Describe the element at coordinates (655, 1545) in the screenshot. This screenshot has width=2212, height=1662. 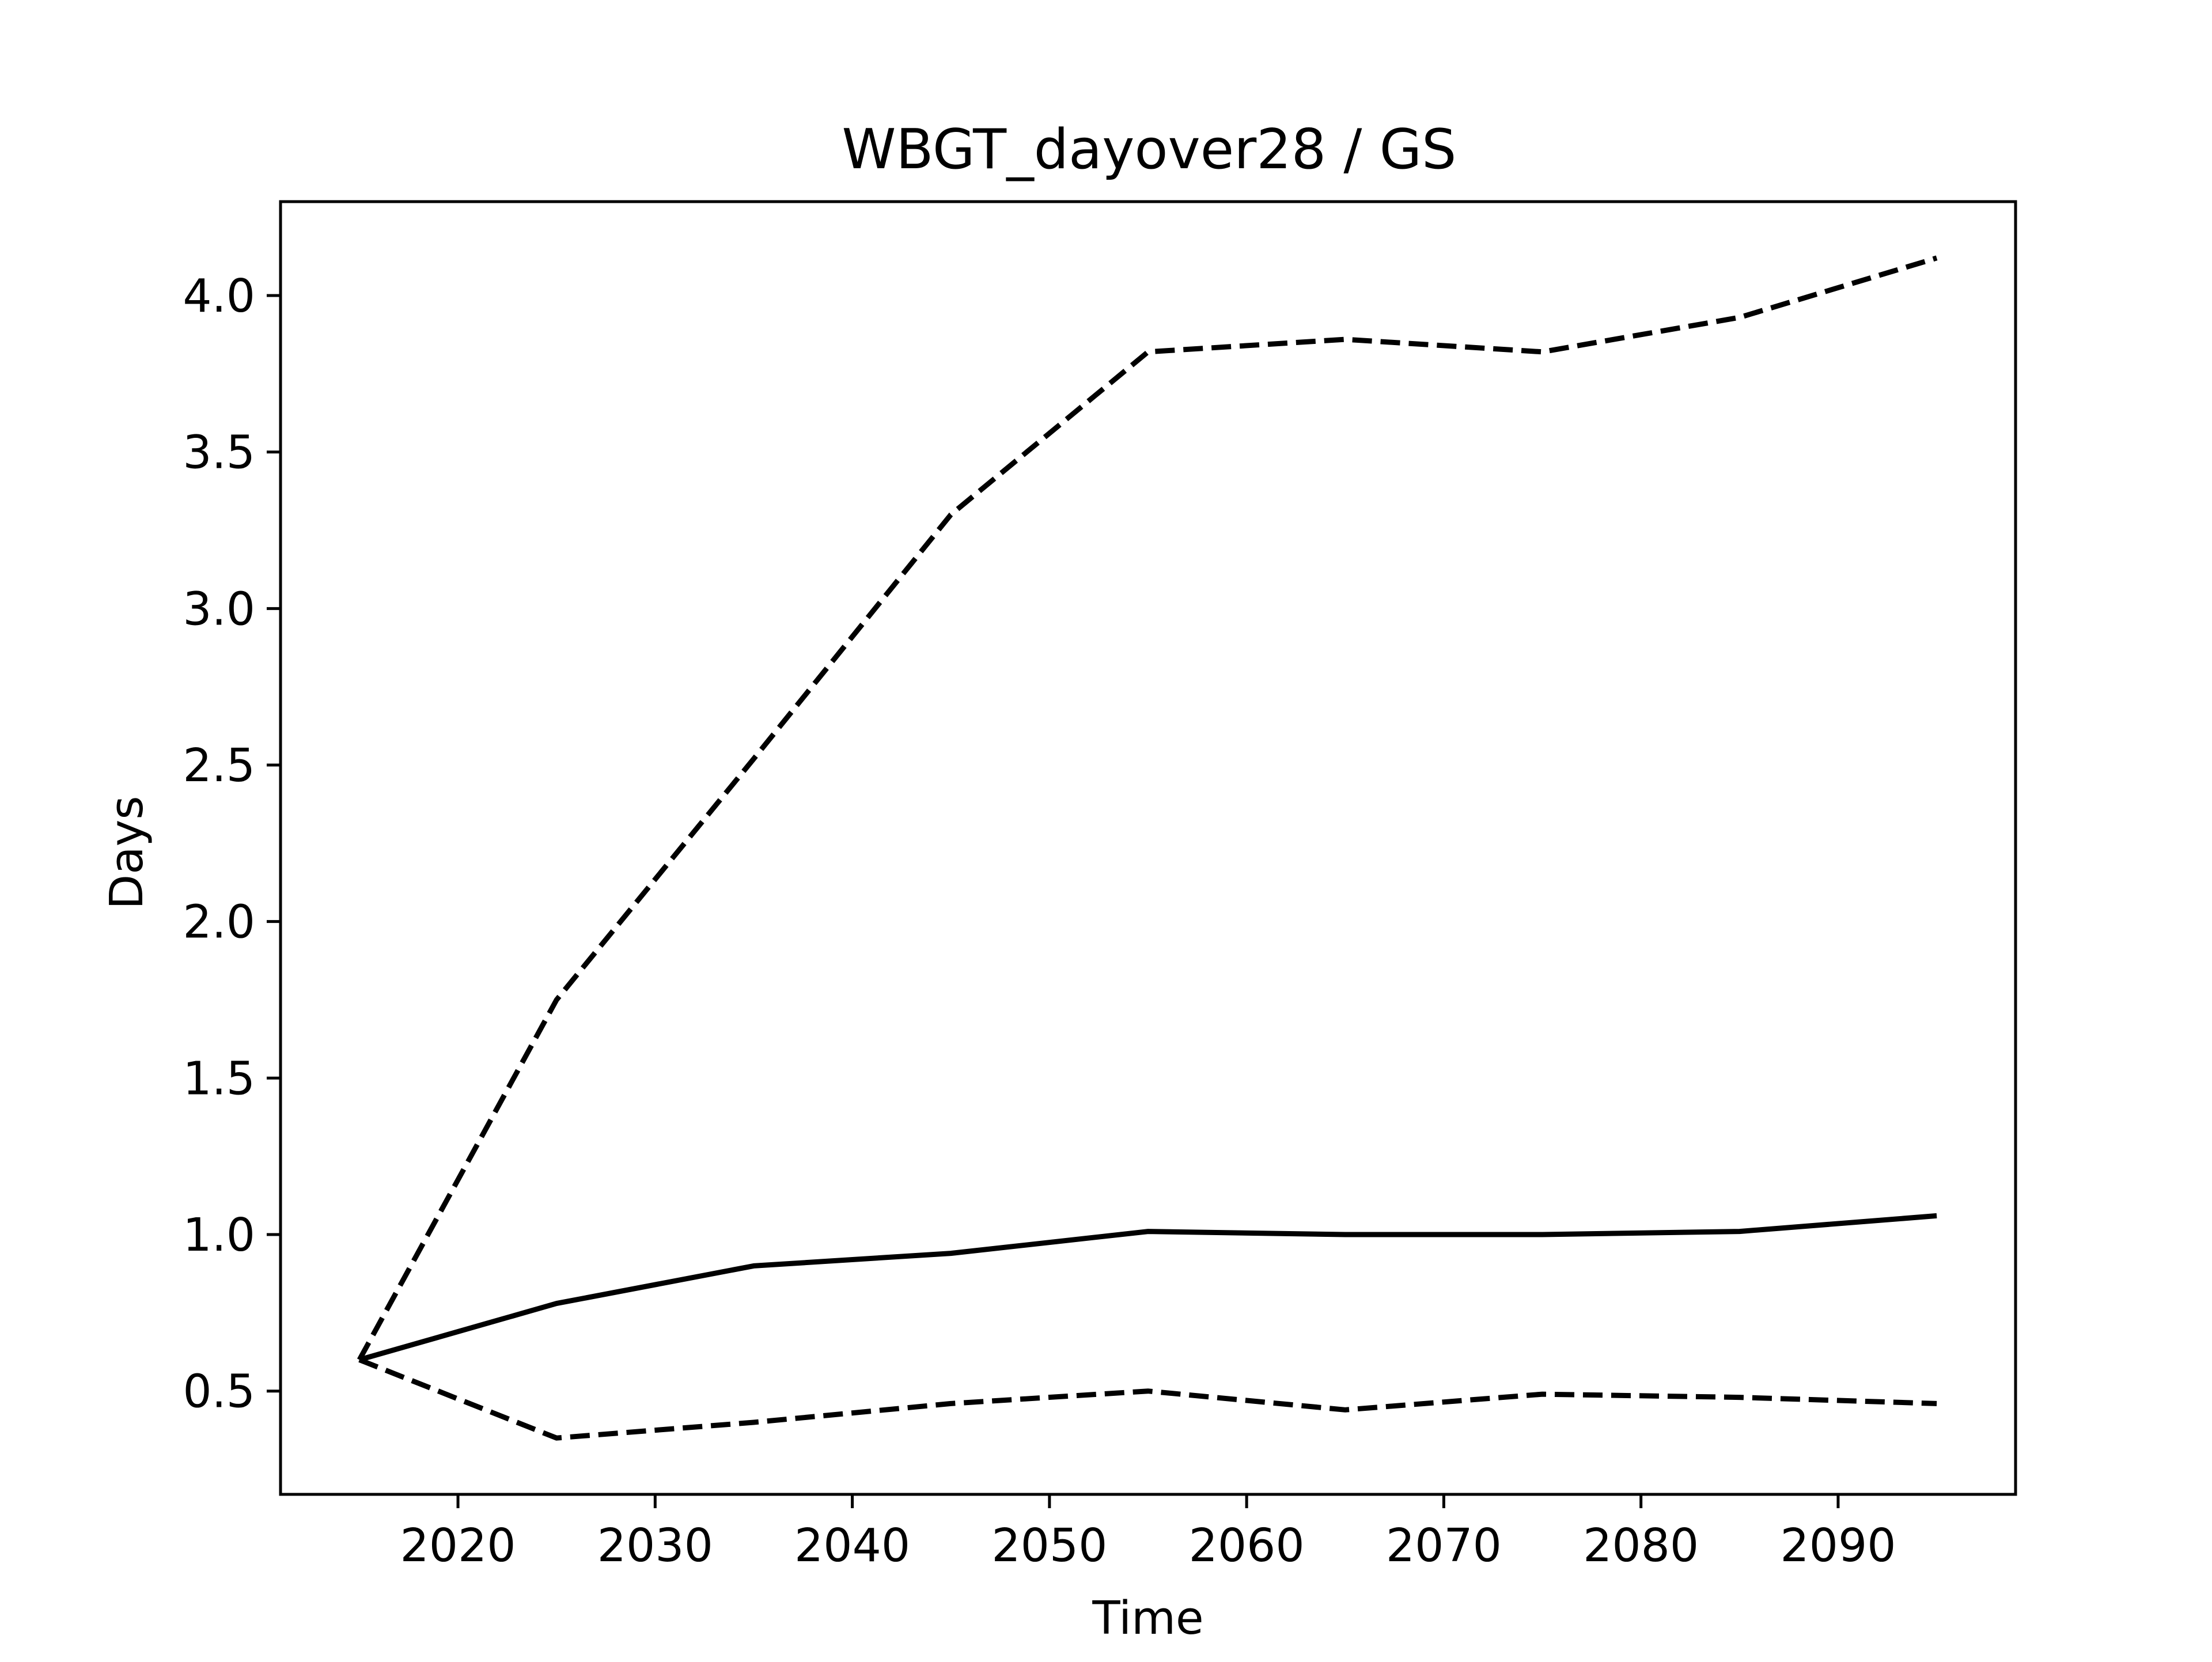
I see `x-tick-label: 2030` at that location.